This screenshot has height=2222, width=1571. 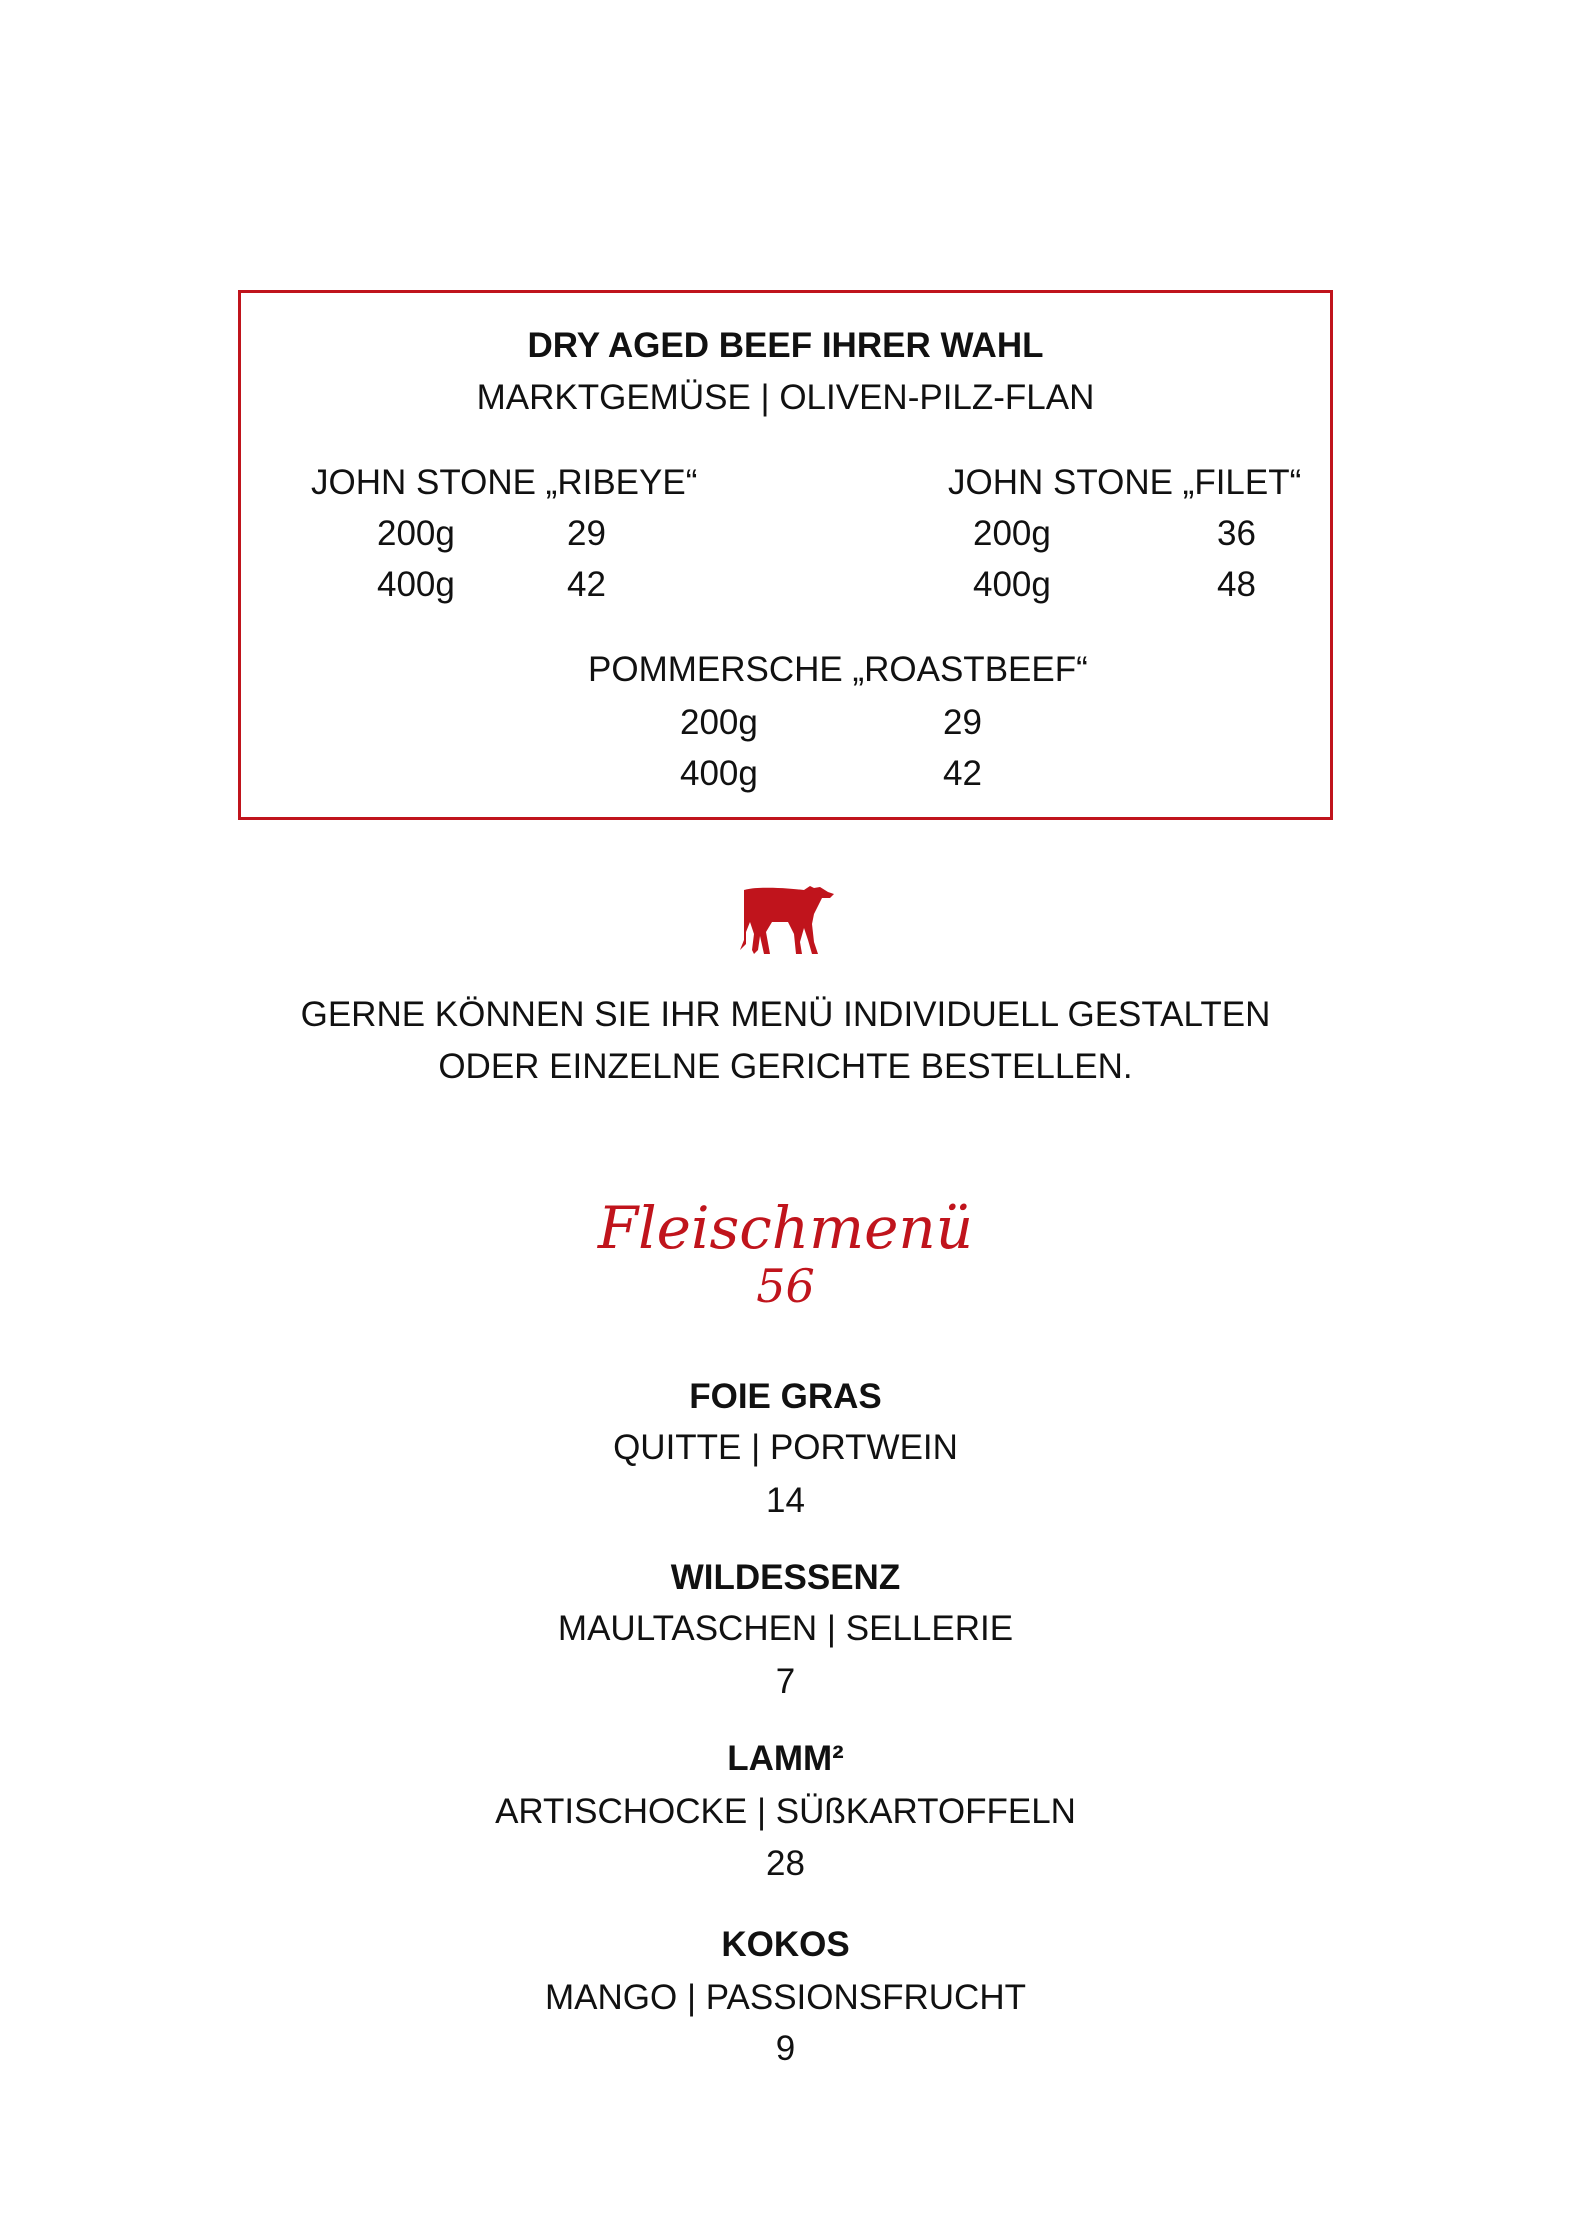 What do you see at coordinates (785, 1863) in the screenshot?
I see `course-price: 28` at bounding box center [785, 1863].